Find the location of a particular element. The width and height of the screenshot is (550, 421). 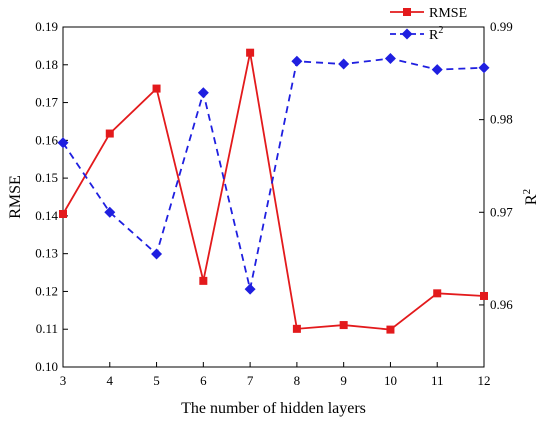

x-tick-label: 4 is located at coordinates (110, 380).